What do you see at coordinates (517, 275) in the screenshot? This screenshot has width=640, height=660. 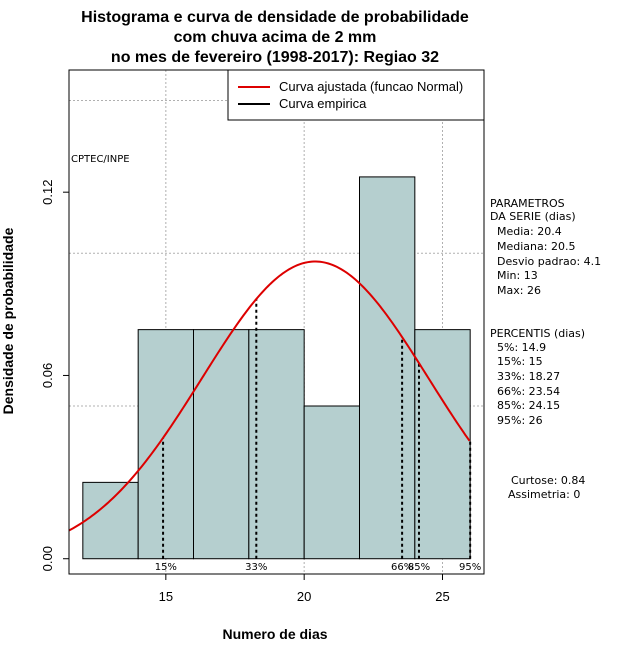 I see `param-min: Min: 13` at bounding box center [517, 275].